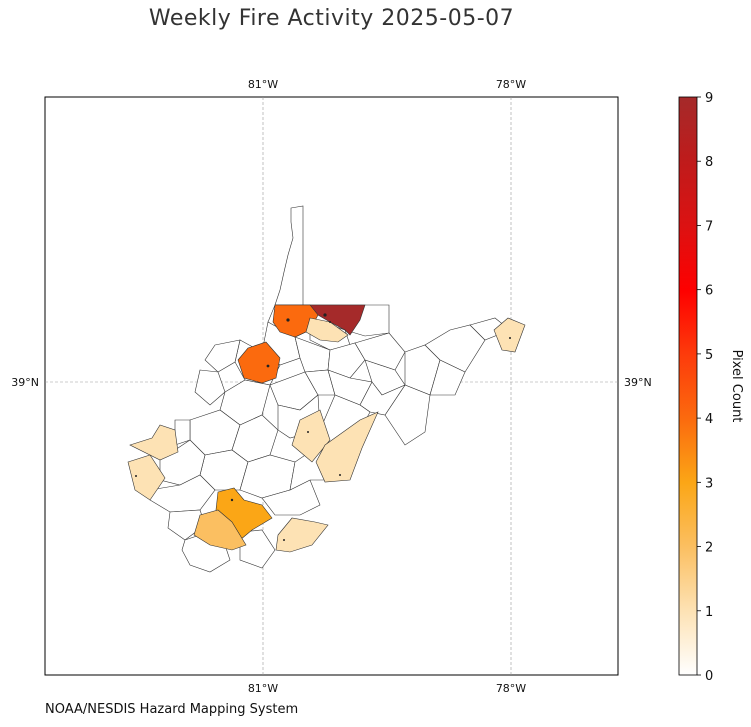 The width and height of the screenshot is (751, 727). What do you see at coordinates (709, 548) in the screenshot?
I see `colorbar-tick-label: 2` at bounding box center [709, 548].